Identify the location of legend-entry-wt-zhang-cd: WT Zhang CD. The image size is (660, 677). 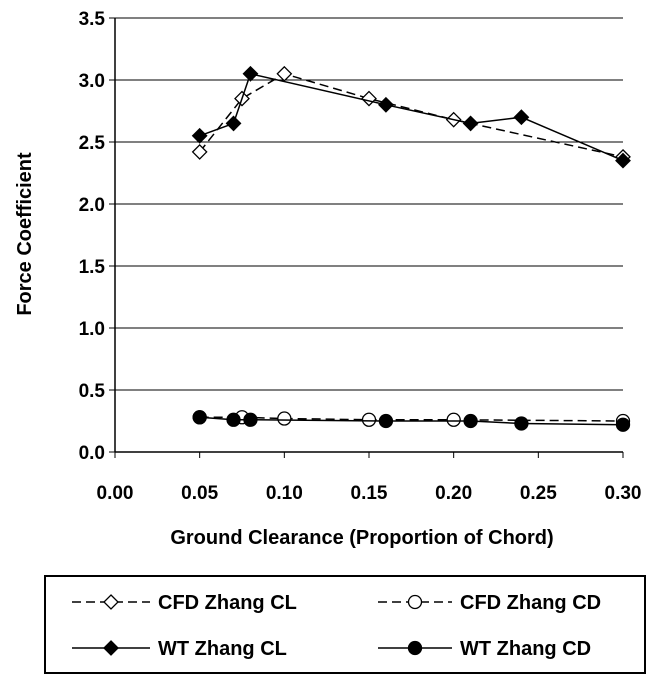
(484, 649).